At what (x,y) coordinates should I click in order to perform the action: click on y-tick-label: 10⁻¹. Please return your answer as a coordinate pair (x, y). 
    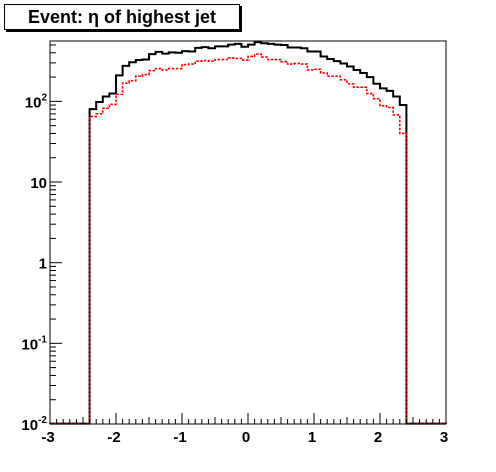
    Looking at the image, I should click on (34, 343).